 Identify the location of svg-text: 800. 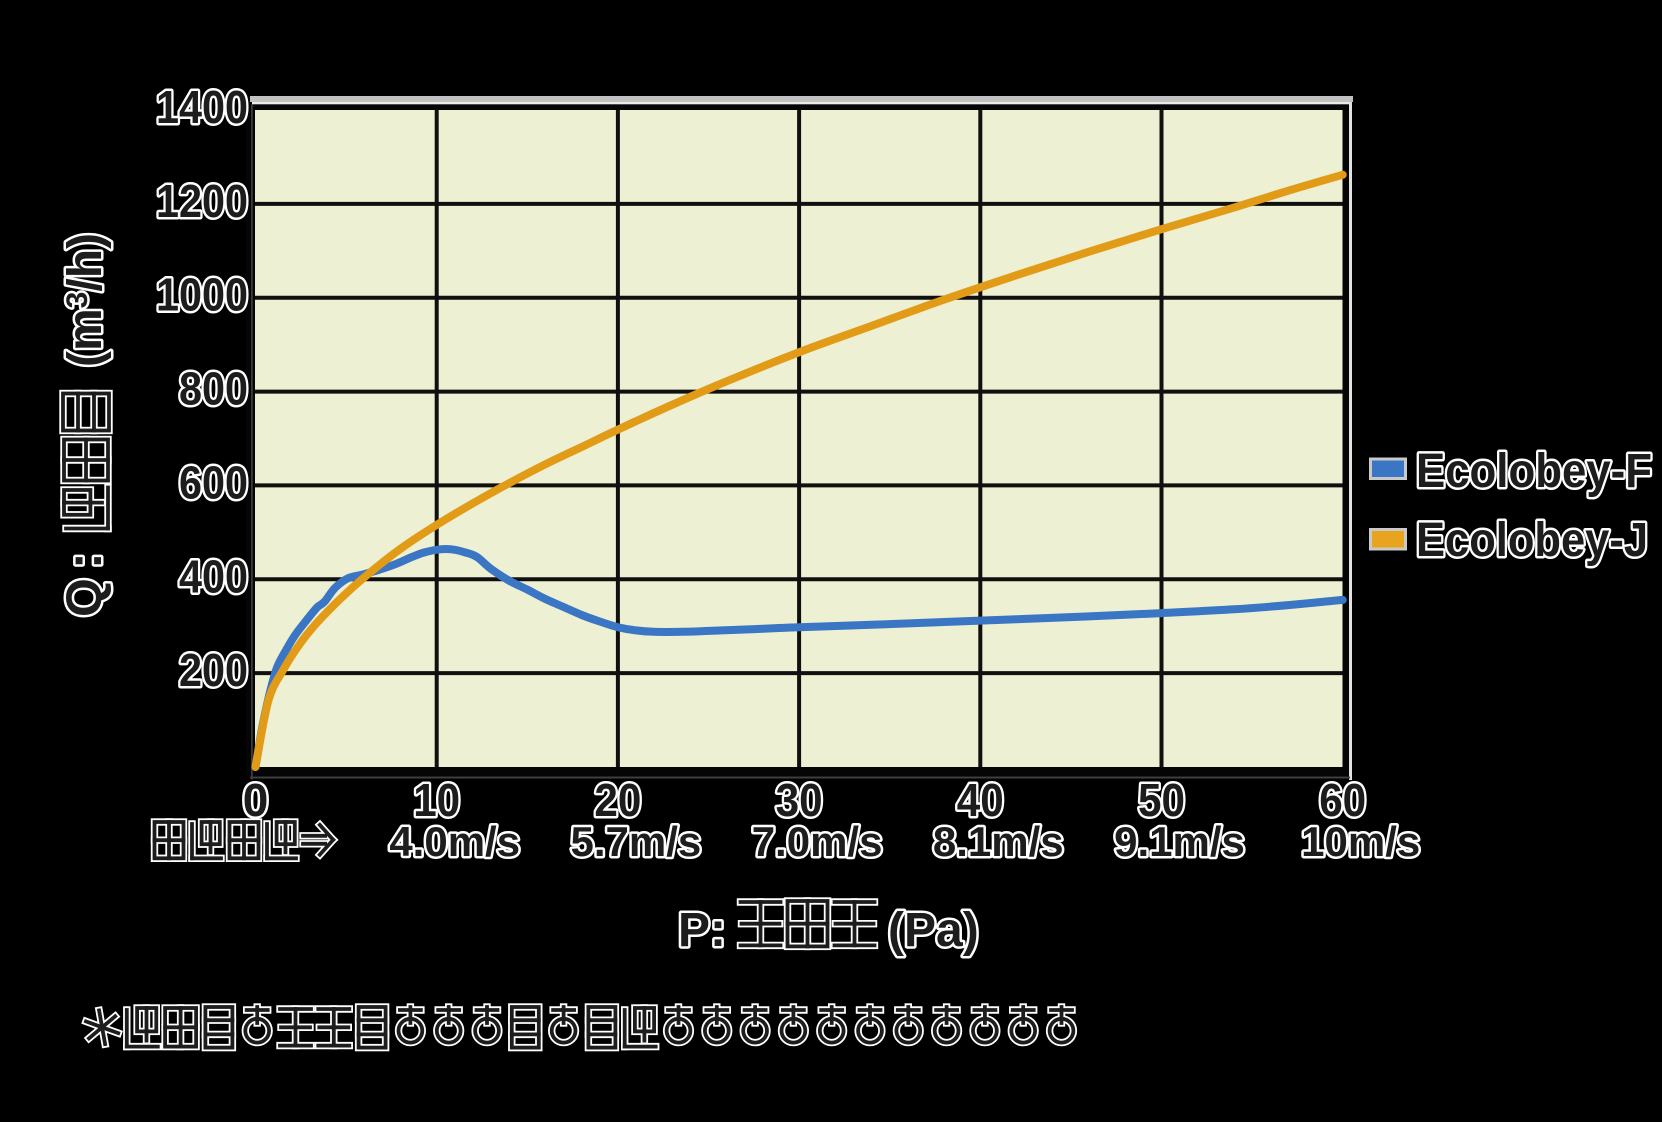
(213, 389).